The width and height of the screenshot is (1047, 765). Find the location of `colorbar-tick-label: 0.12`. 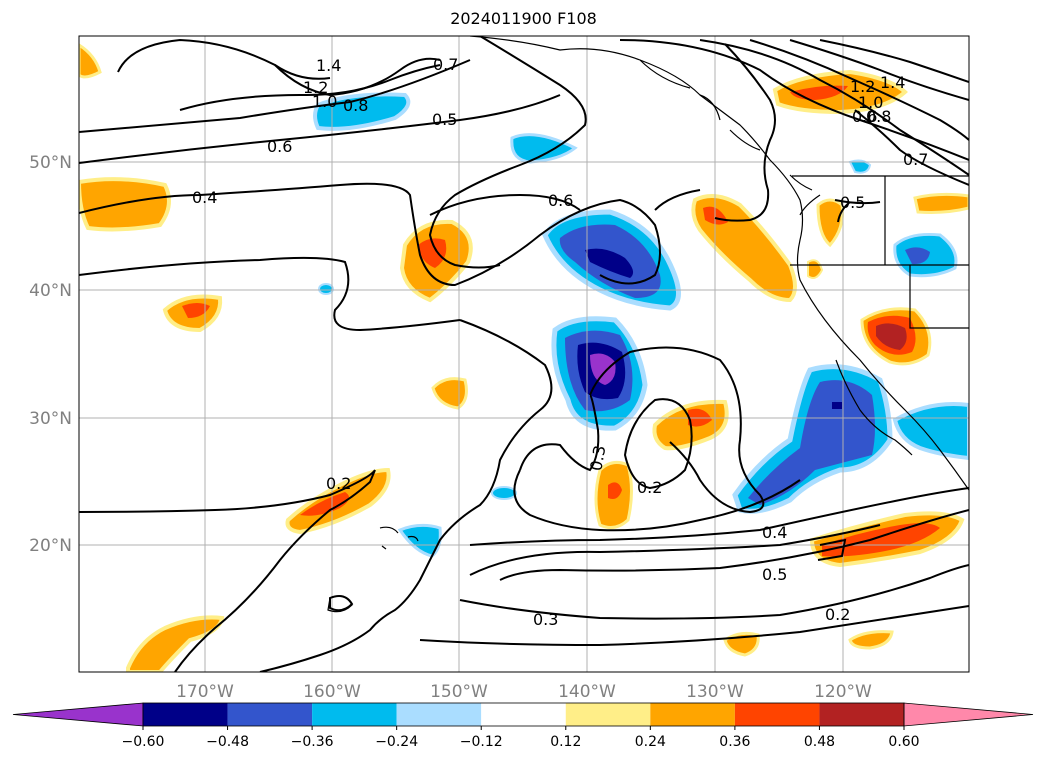

colorbar-tick-label: 0.12 is located at coordinates (565, 742).